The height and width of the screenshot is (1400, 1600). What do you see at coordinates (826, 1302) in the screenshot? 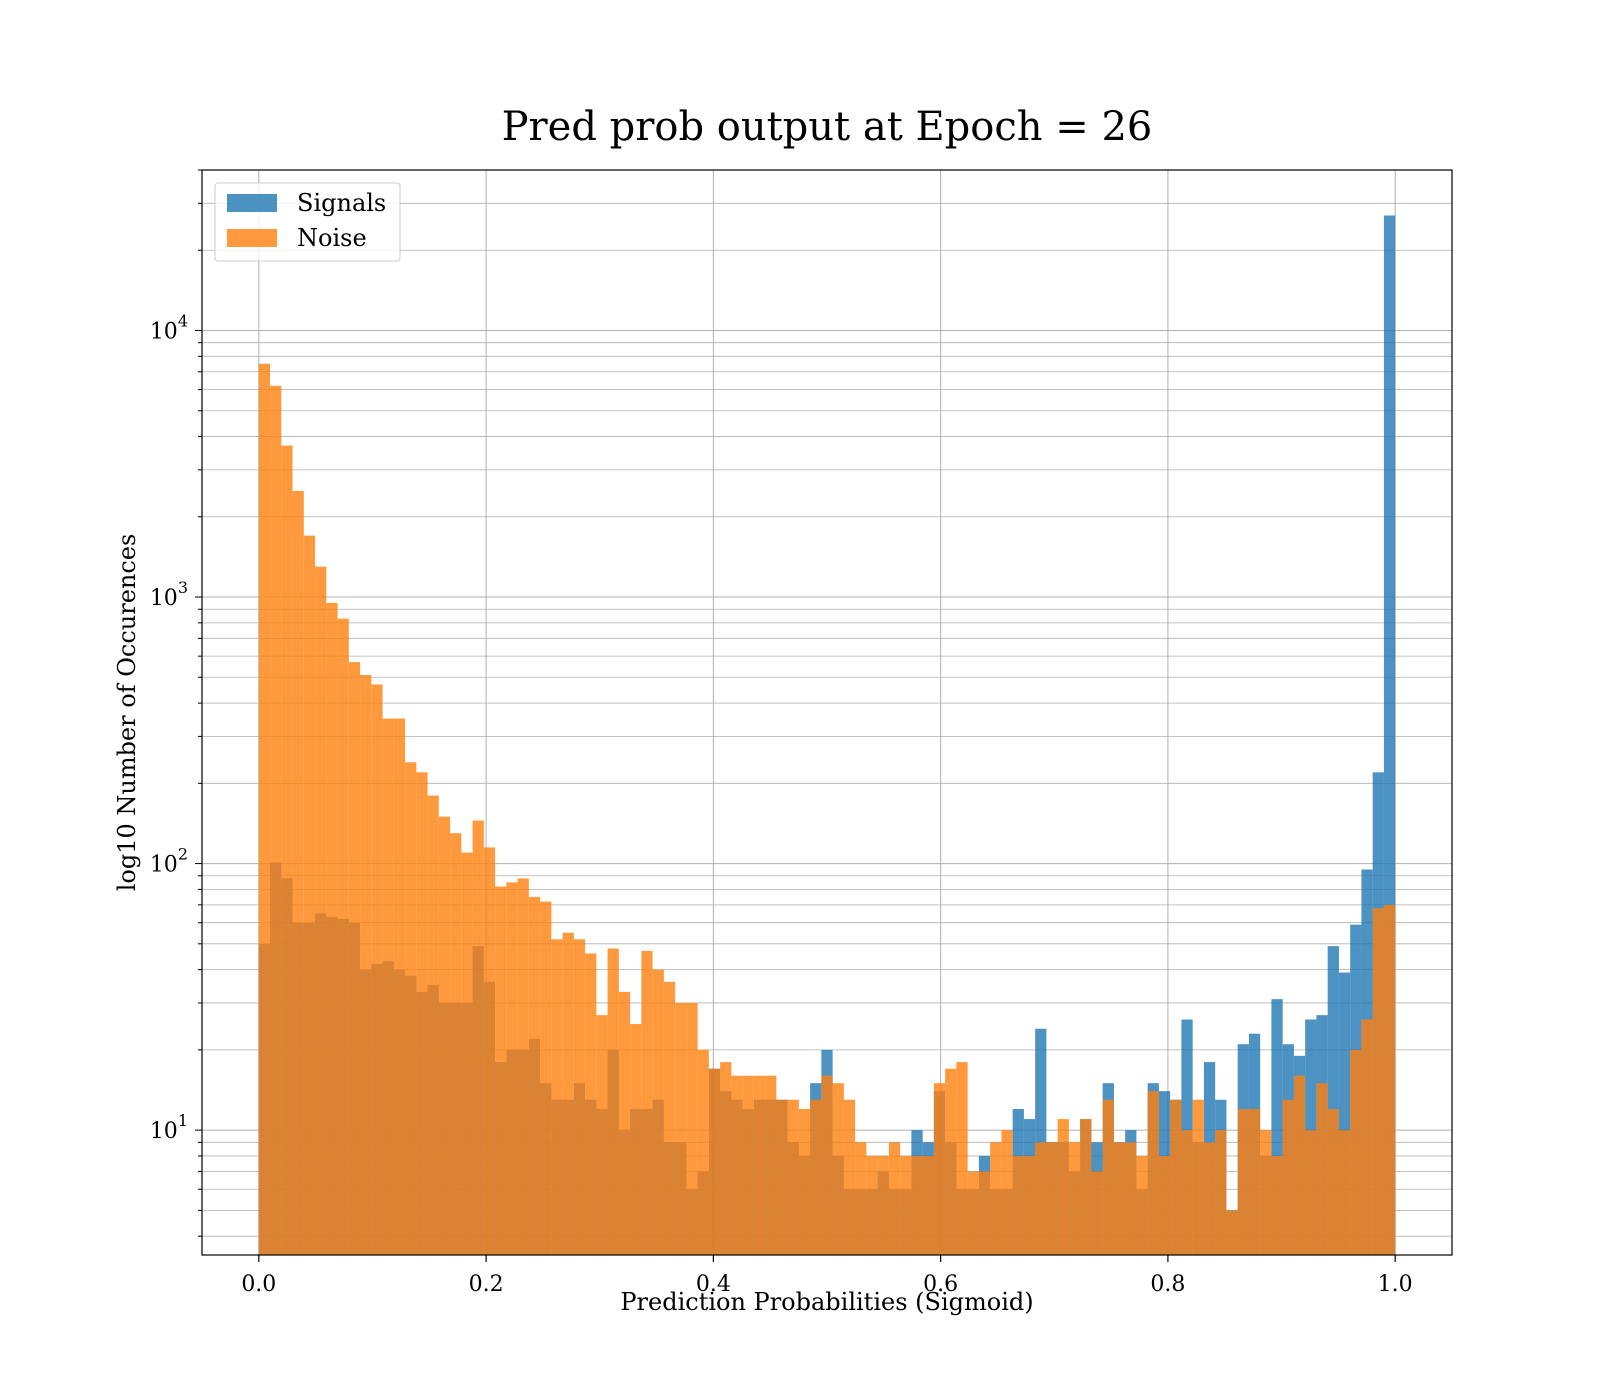
I see `x-axis-label: Prediction Probabilities (Sigmoid)` at bounding box center [826, 1302].